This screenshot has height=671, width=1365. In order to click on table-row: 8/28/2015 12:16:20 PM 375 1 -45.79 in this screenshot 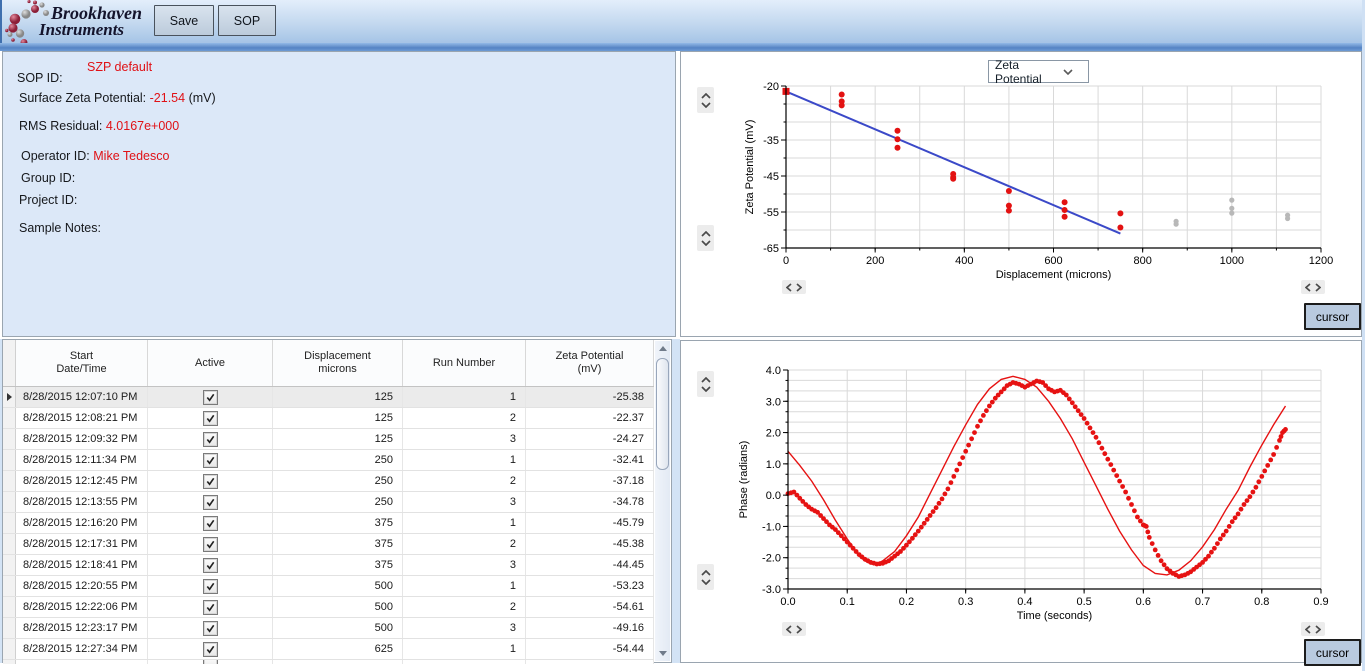, I will do `click(328, 523)`.